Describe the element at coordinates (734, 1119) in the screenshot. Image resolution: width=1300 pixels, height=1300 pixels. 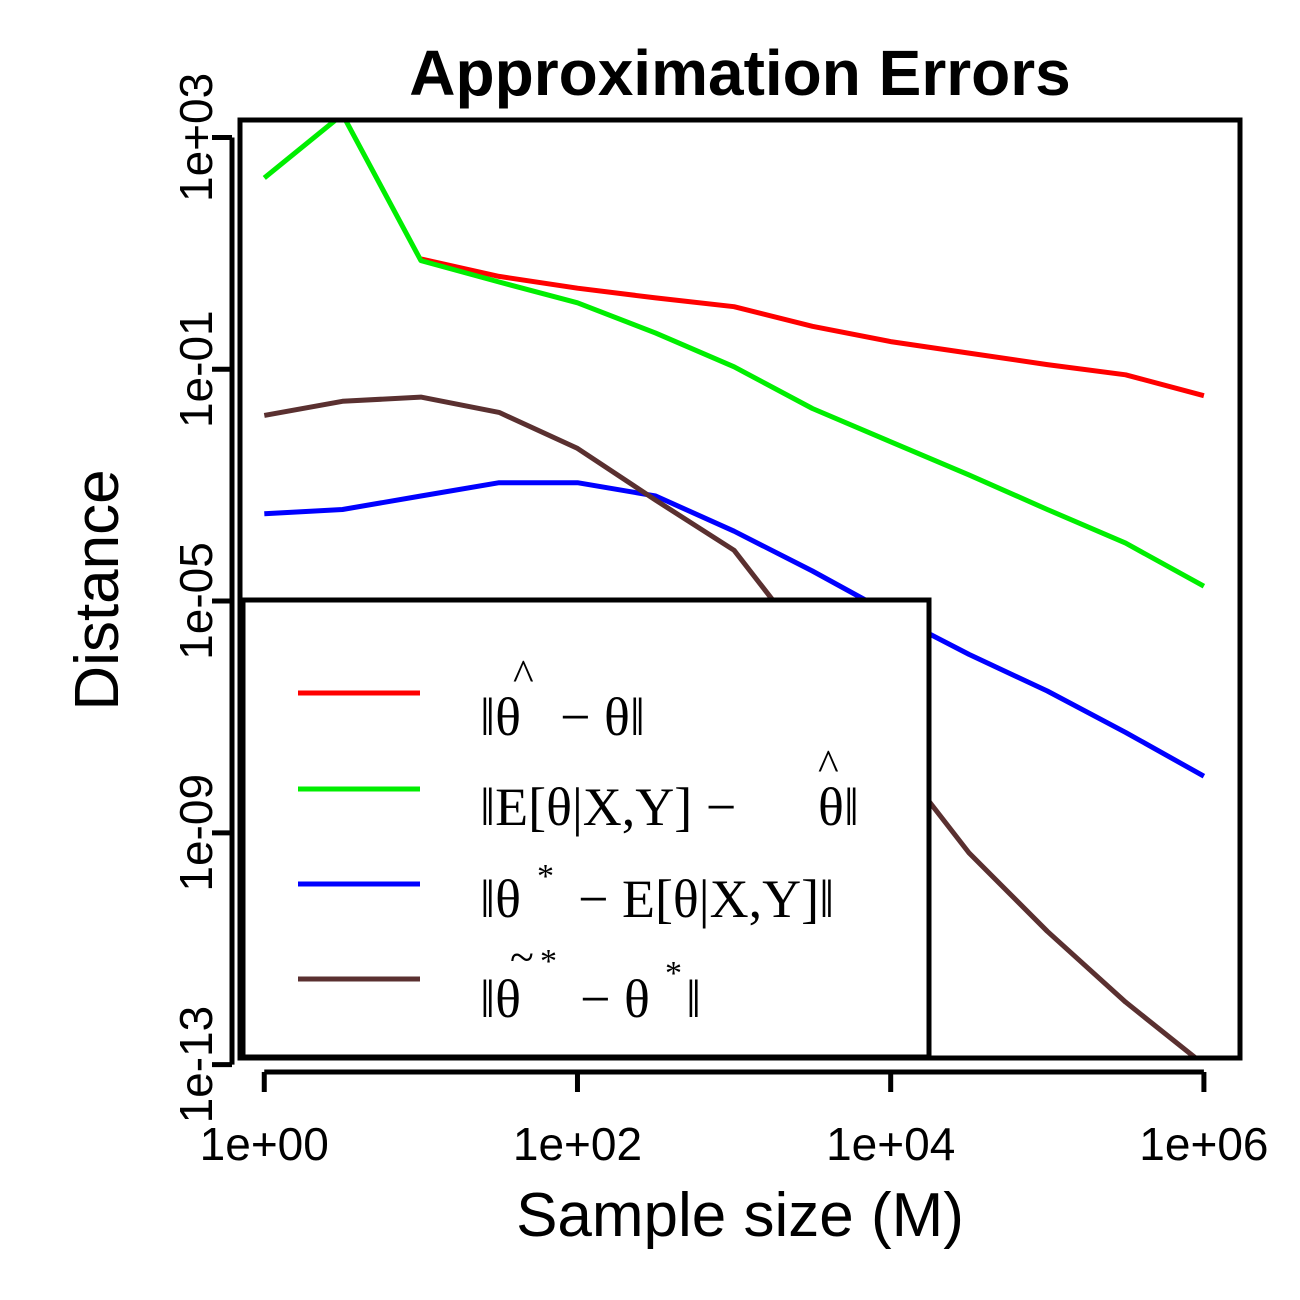
I see `x-axis: 1e+00 1e+02 1e+04 1e+06` at that location.